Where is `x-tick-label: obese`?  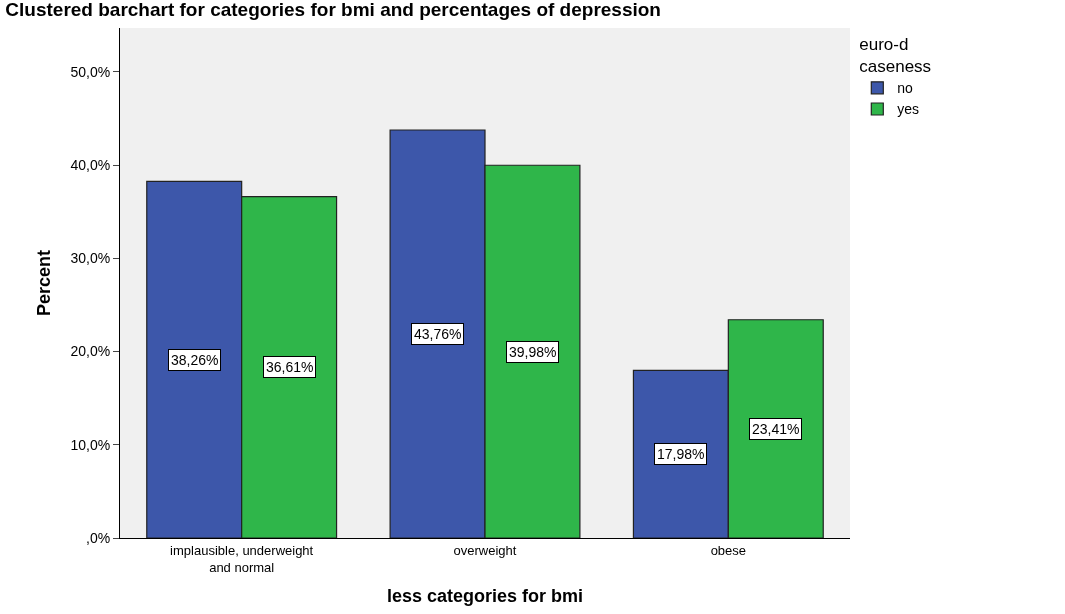
x-tick-label: obese is located at coordinates (728, 550).